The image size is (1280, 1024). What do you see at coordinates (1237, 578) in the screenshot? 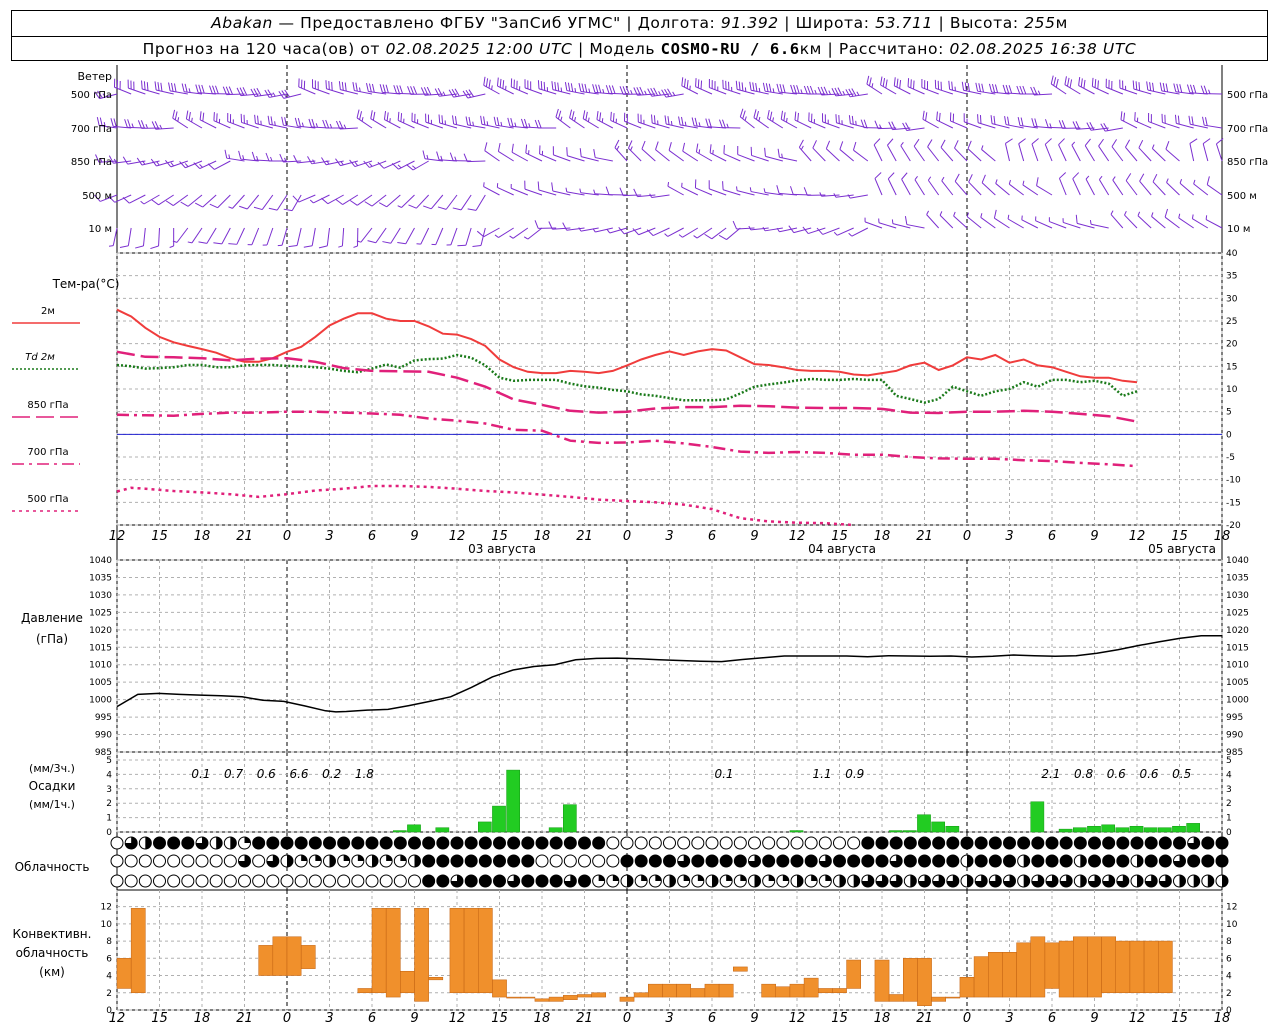
I see `press-tick-right: 1035` at bounding box center [1237, 578].